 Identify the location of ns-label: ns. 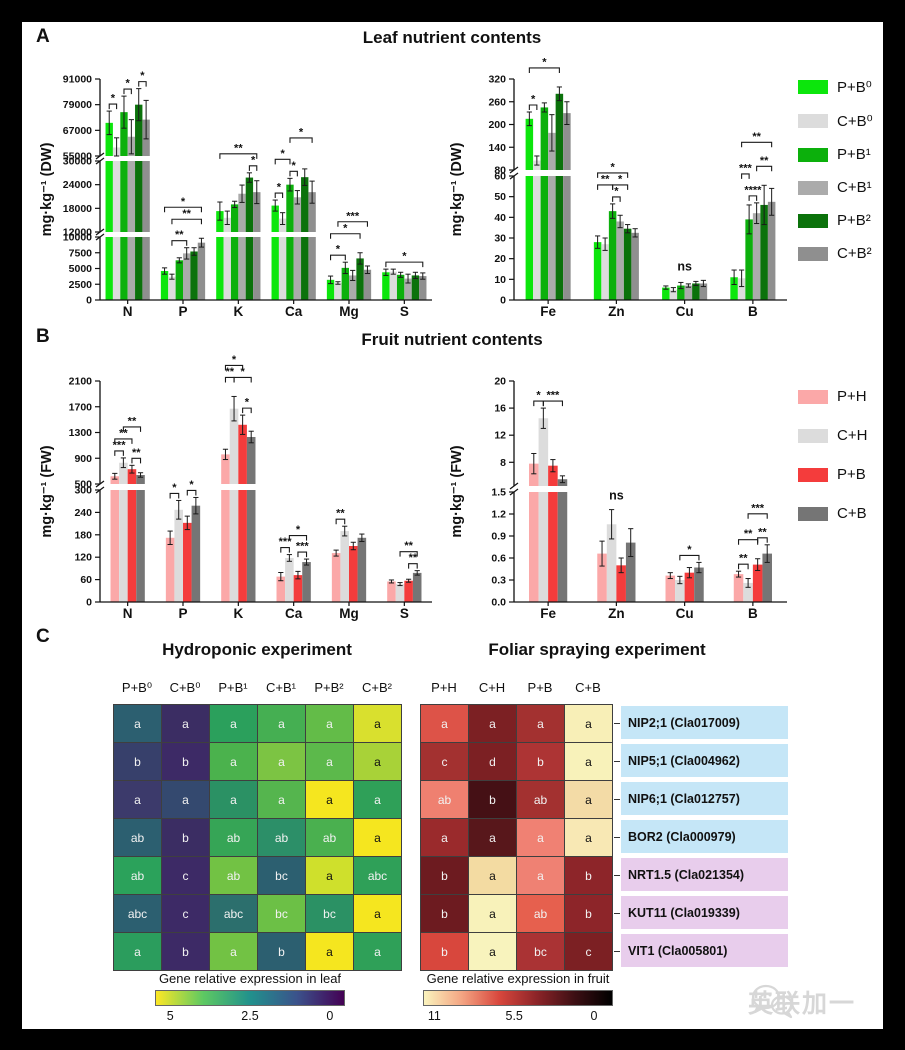
(684, 266).